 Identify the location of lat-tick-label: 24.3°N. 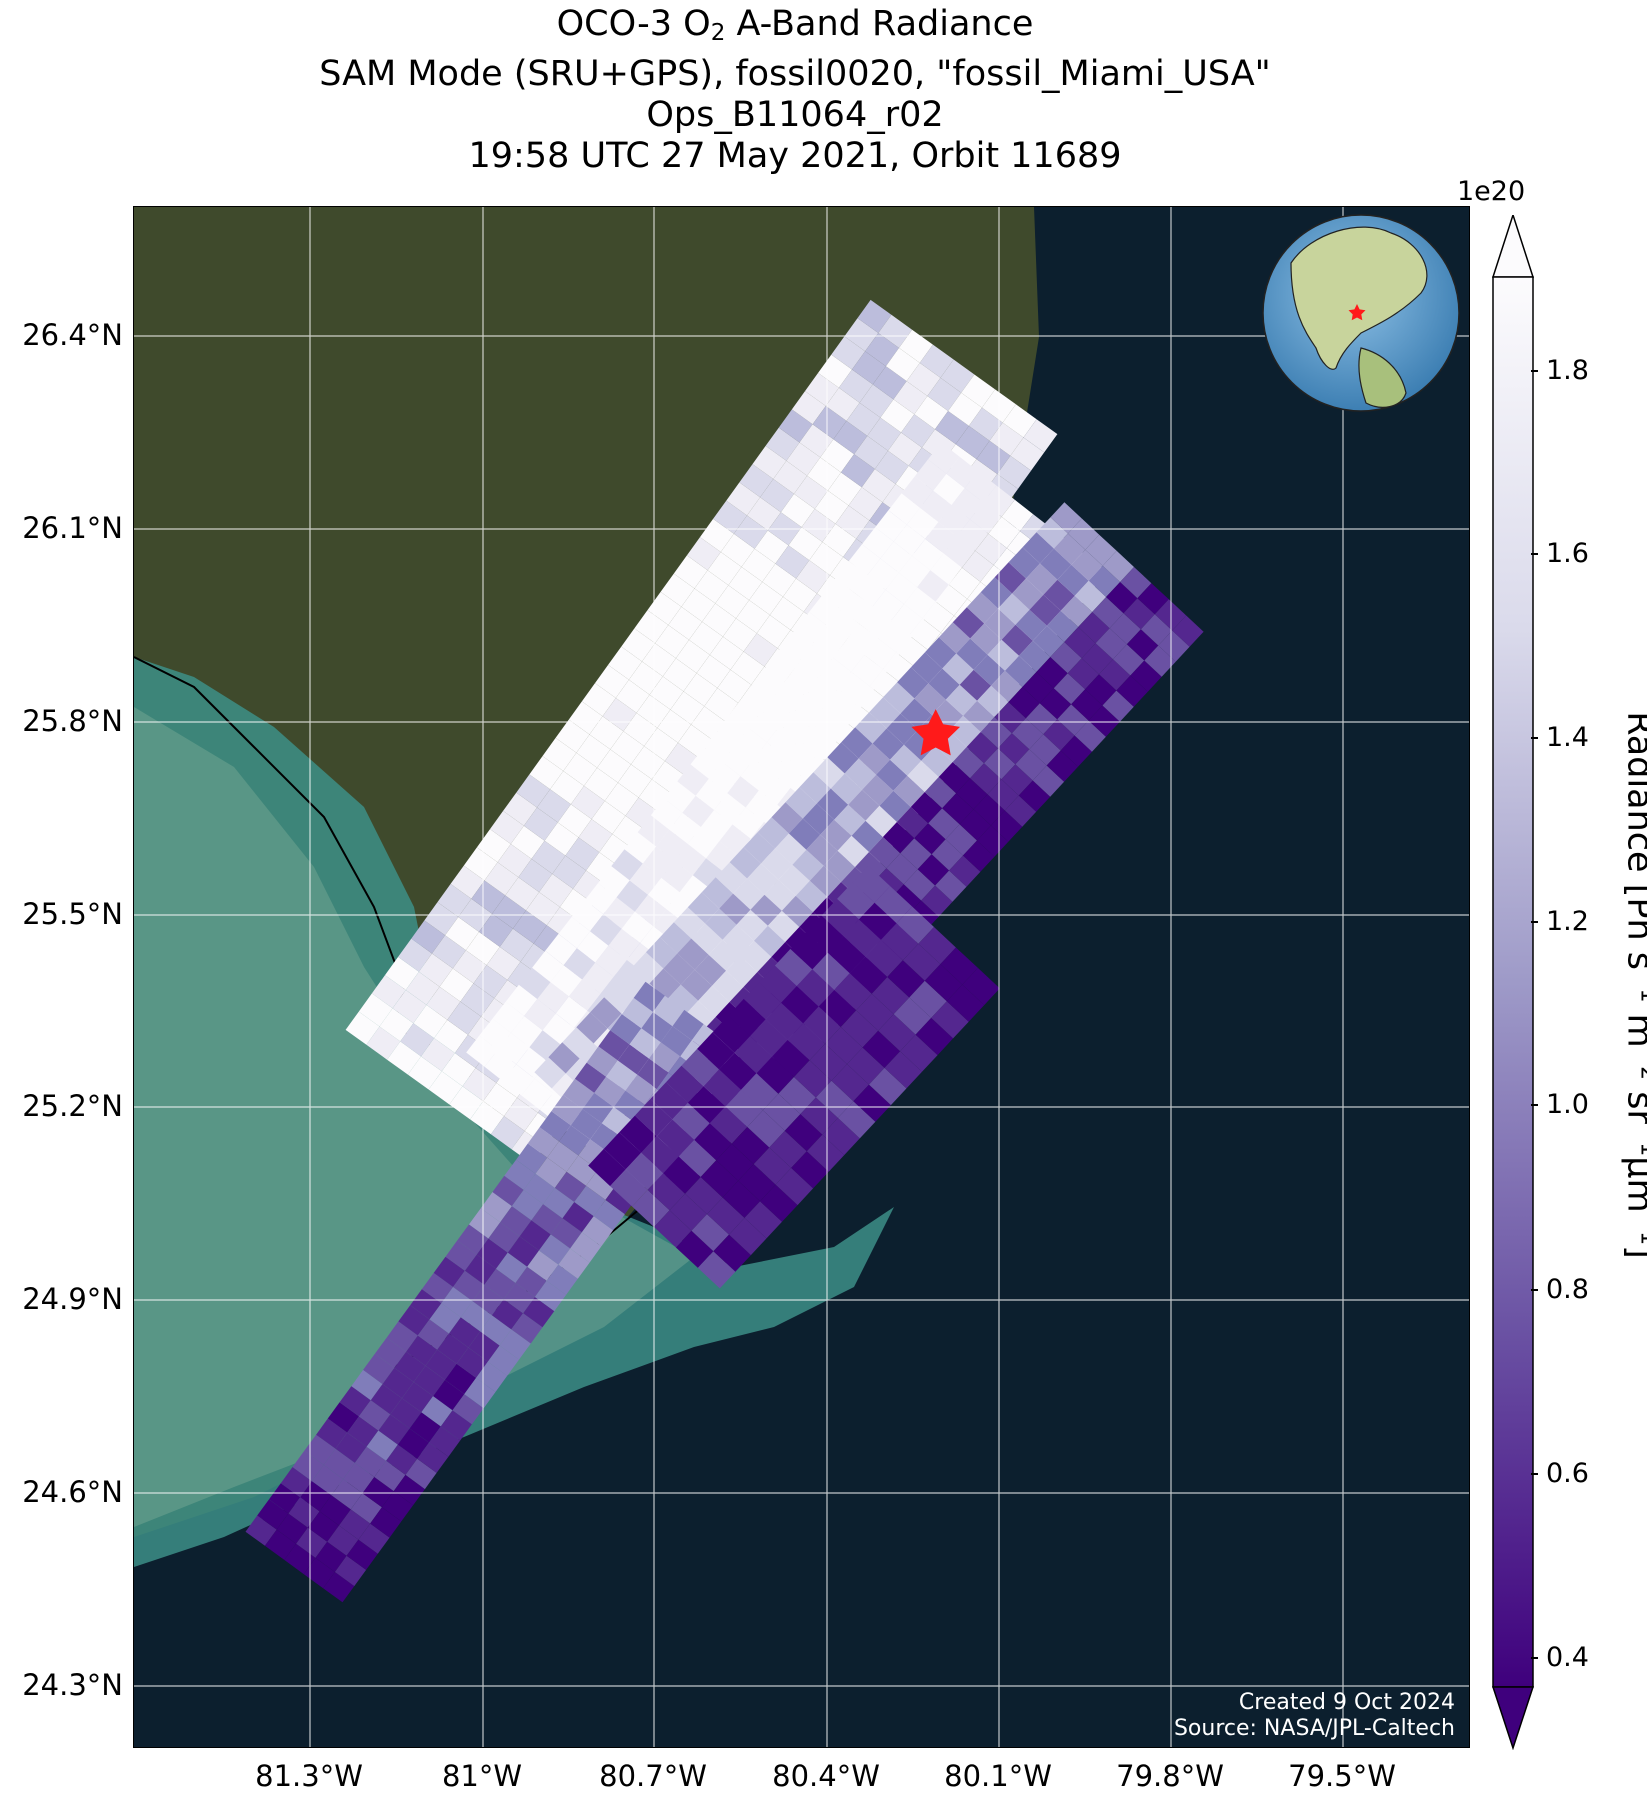
(72, 1685).